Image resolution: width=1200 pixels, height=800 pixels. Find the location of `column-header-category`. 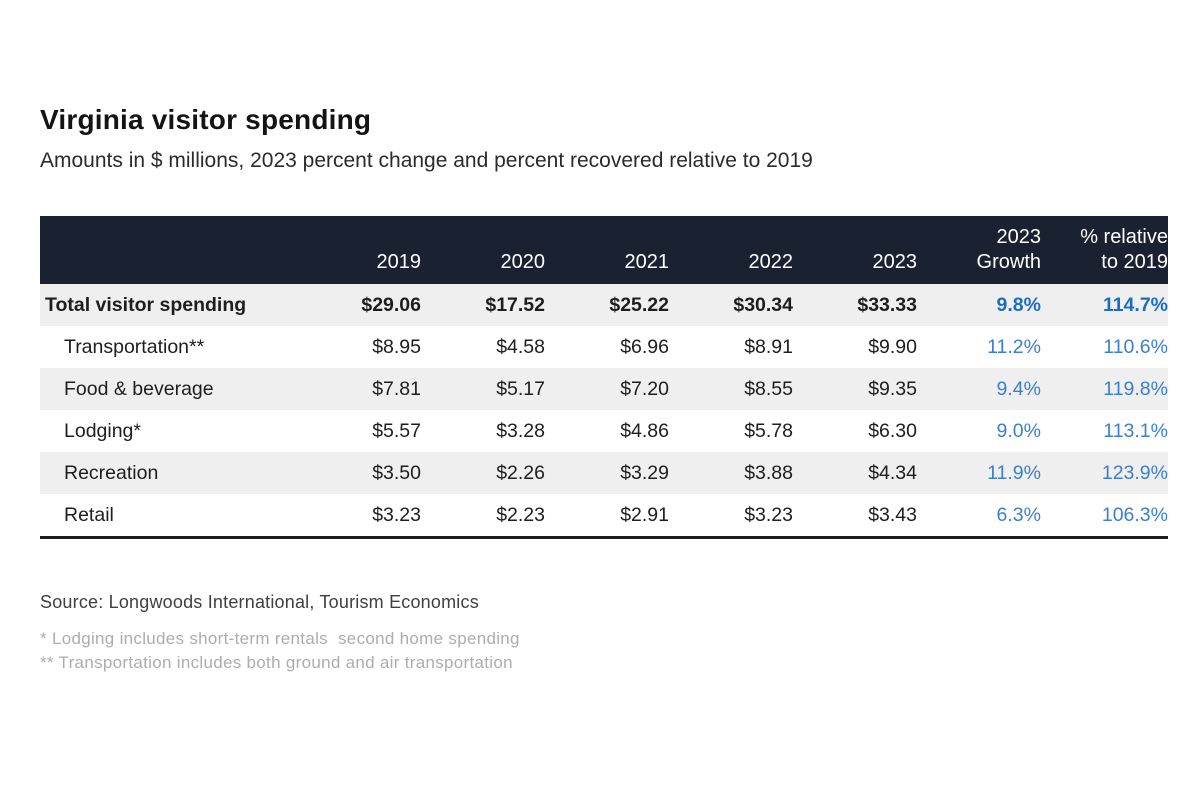

column-header-category is located at coordinates (168, 250).